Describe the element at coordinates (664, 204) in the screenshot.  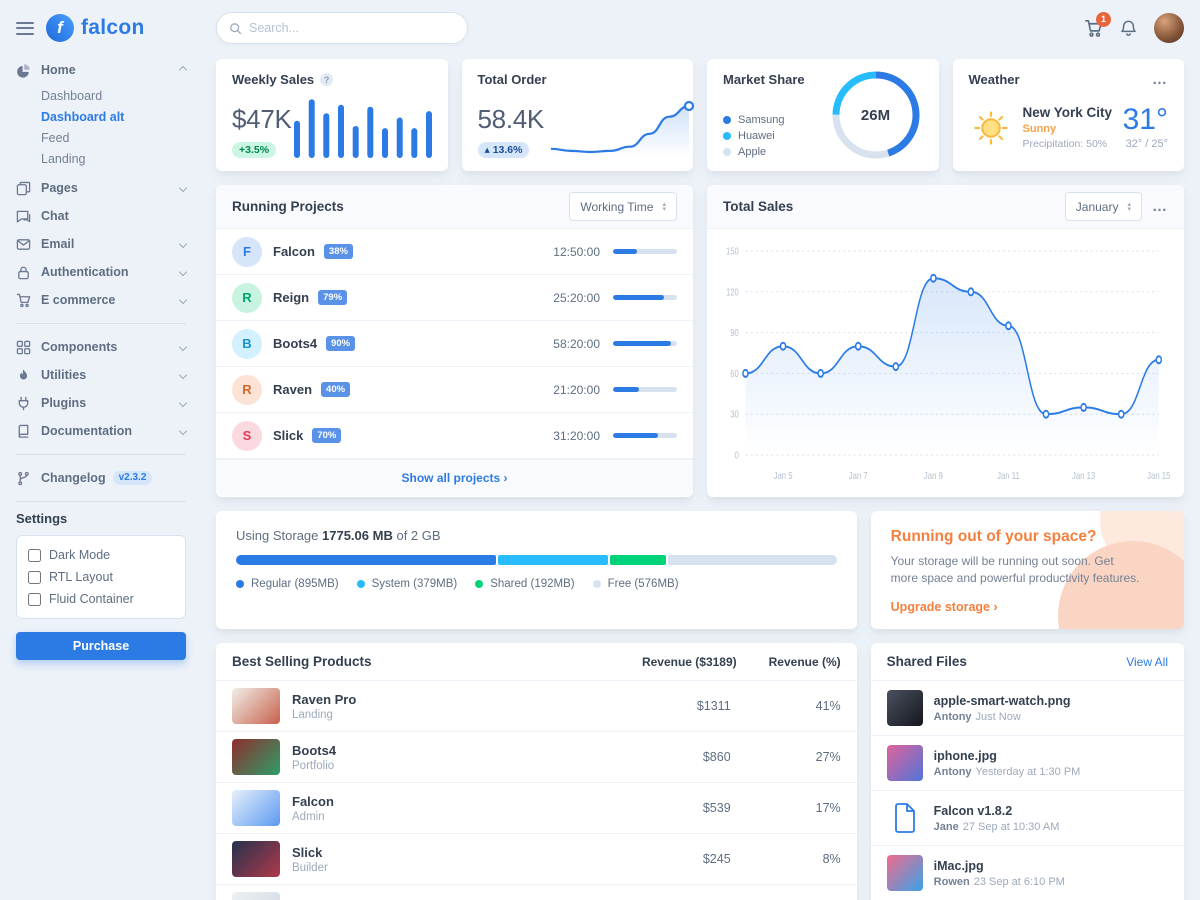
I see `caret-up-glyph: ▴` at that location.